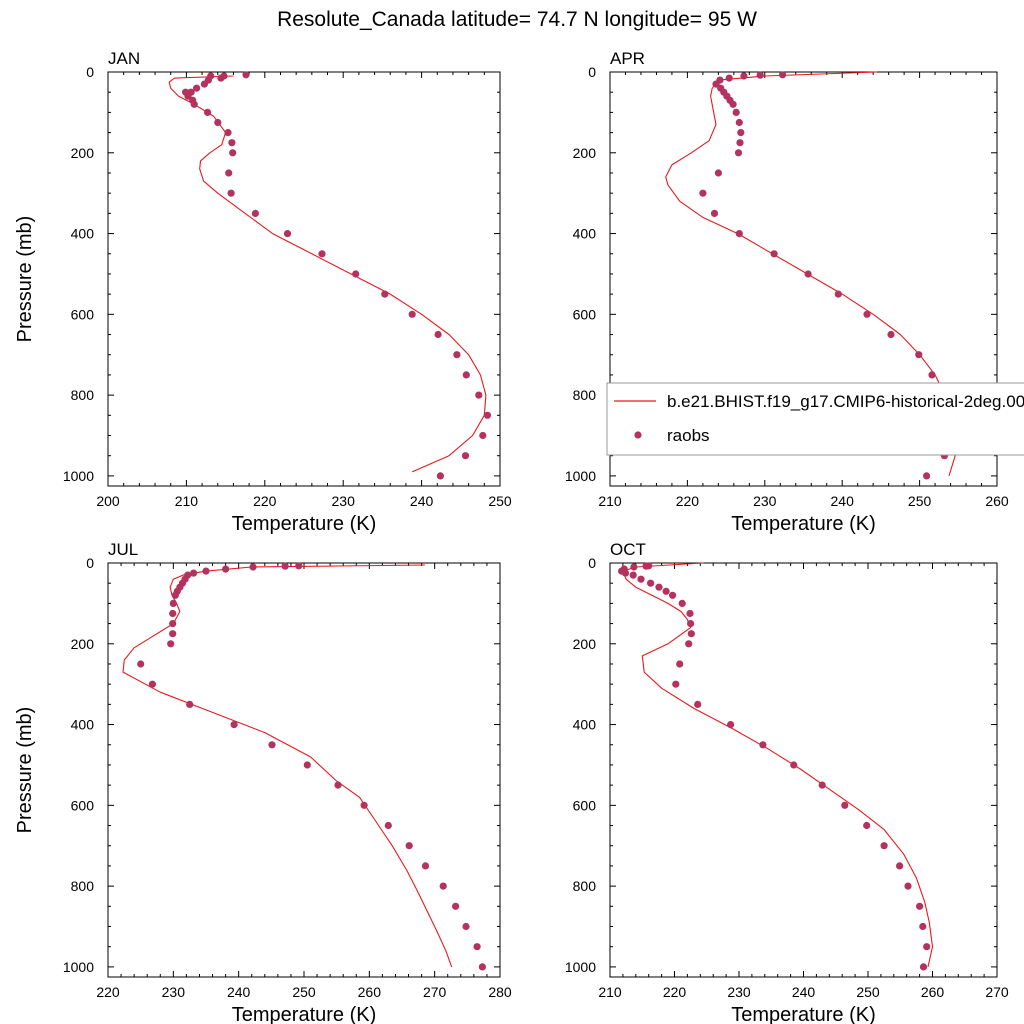 This screenshot has width=1024, height=1024. I want to click on x-tick-label: 240, so click(422, 501).